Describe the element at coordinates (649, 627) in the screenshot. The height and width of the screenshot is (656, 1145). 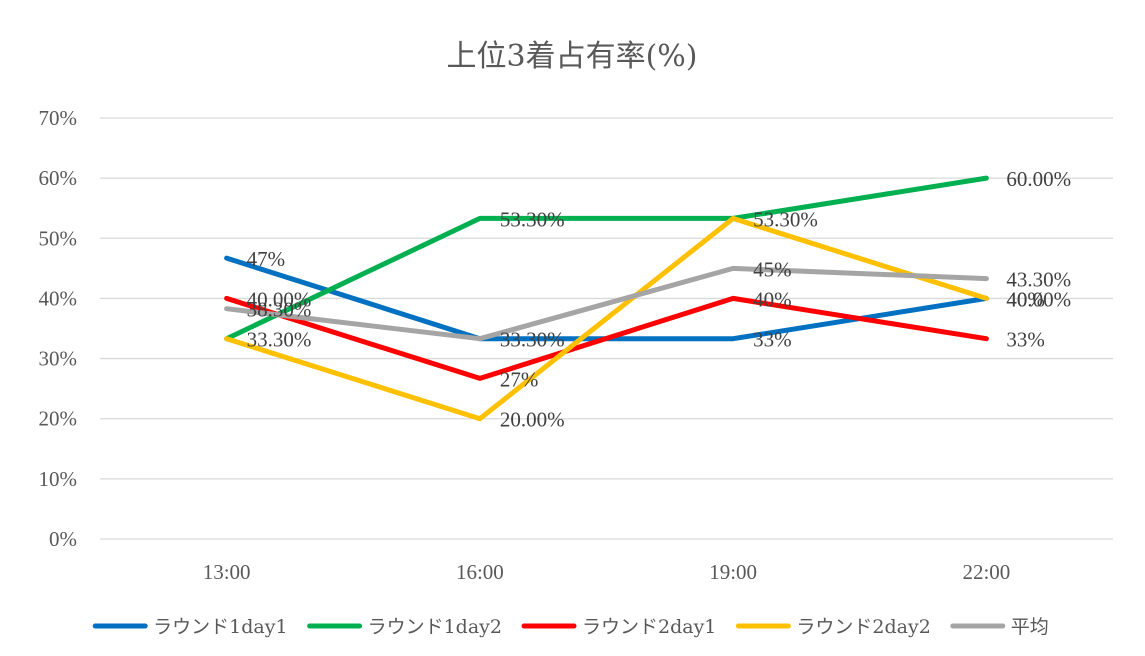
I see `legend-label: ラウンド2day1` at that location.